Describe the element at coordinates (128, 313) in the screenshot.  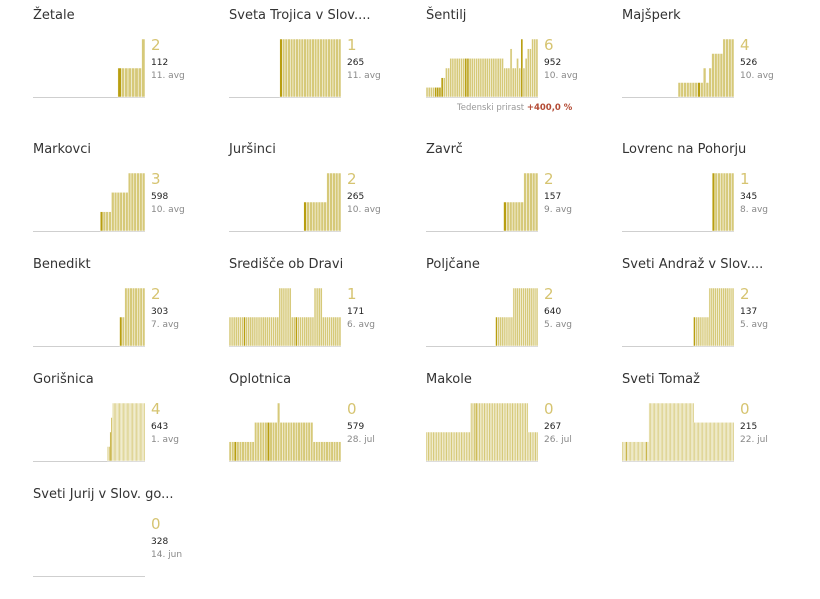
I see `municipality-chart: Benedikt 2 303 7. avg` at that location.